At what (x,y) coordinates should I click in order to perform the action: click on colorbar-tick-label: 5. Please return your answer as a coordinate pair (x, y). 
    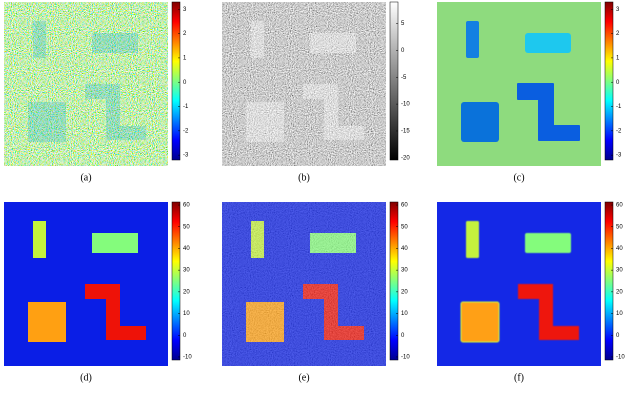
    Looking at the image, I should click on (403, 24).